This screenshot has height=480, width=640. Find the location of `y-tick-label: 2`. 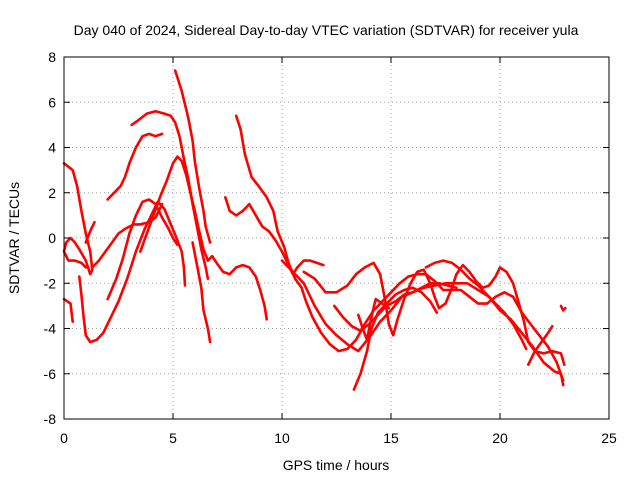

y-tick-label: 2 is located at coordinates (52, 193).